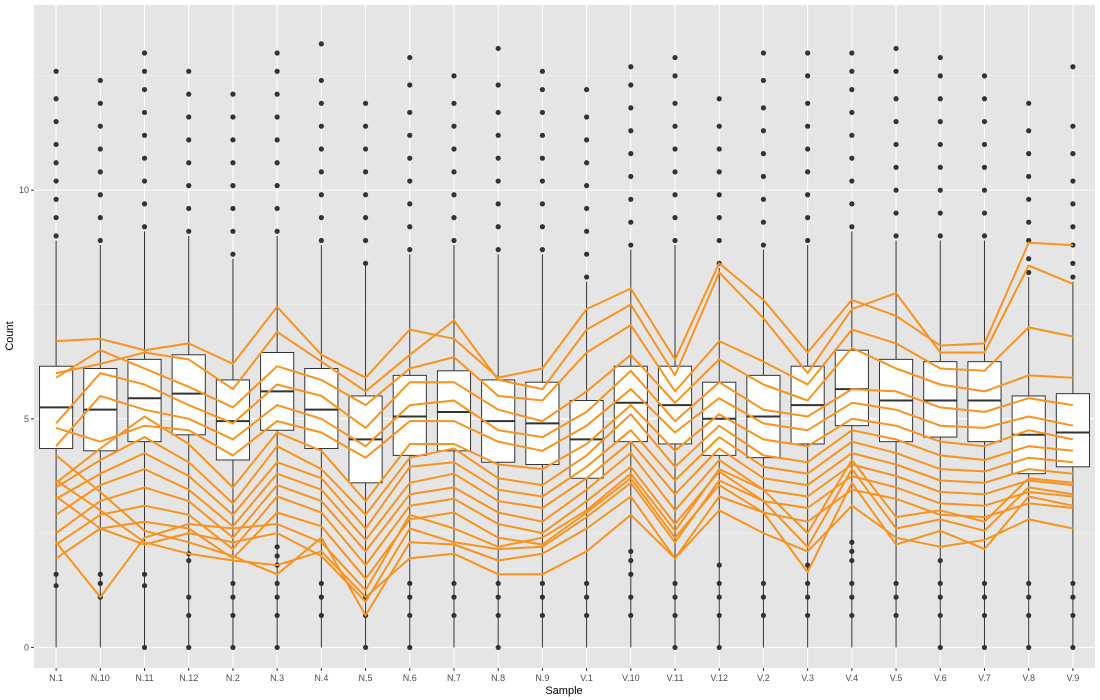 The height and width of the screenshot is (700, 1100). What do you see at coordinates (365, 456) in the screenshot?
I see `box-N.5` at bounding box center [365, 456].